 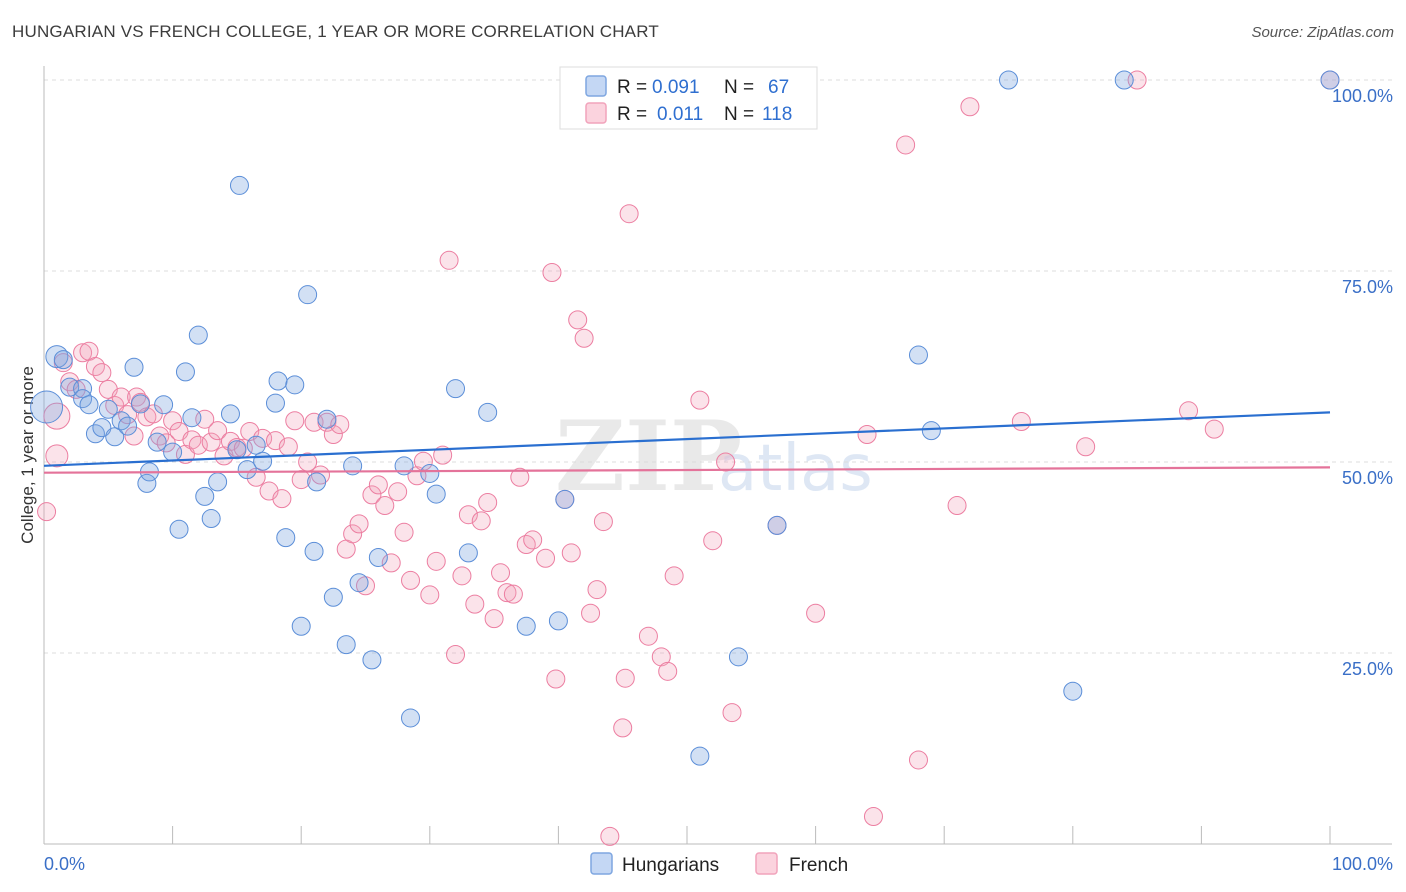 What do you see at coordinates (739, 114) in the screenshot?
I see `legend-n-label-french: N =` at bounding box center [739, 114].